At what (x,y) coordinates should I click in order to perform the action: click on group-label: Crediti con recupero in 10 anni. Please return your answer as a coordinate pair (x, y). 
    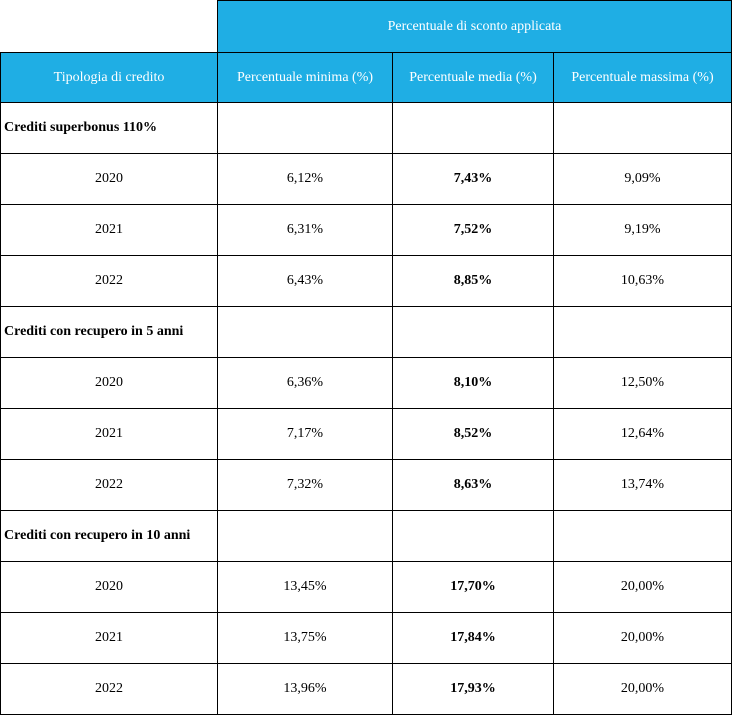
    Looking at the image, I should click on (109, 536).